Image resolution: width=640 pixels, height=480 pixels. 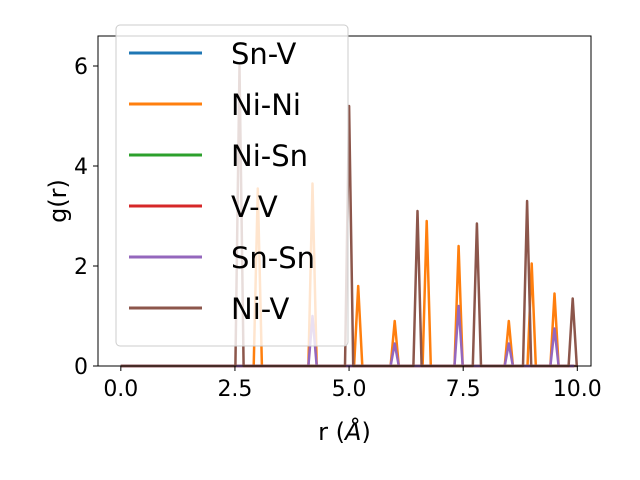 What do you see at coordinates (81, 267) in the screenshot?
I see `y-tick-label: 2` at bounding box center [81, 267].